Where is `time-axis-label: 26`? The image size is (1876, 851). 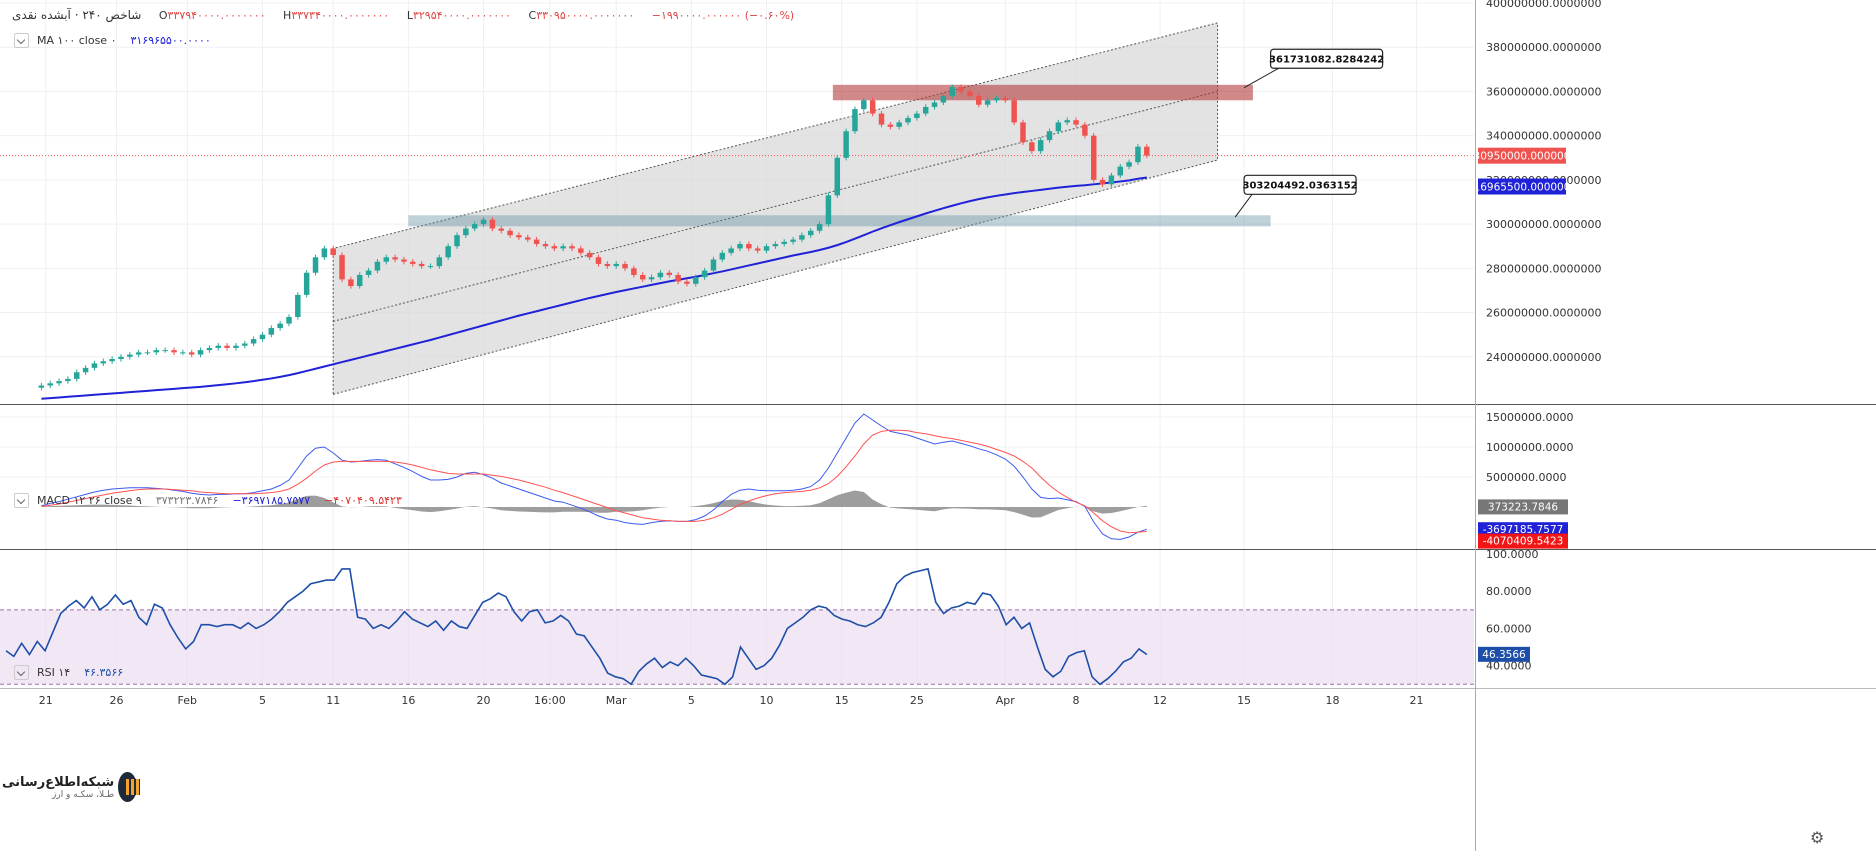 time-axis-label: 26 is located at coordinates (117, 700).